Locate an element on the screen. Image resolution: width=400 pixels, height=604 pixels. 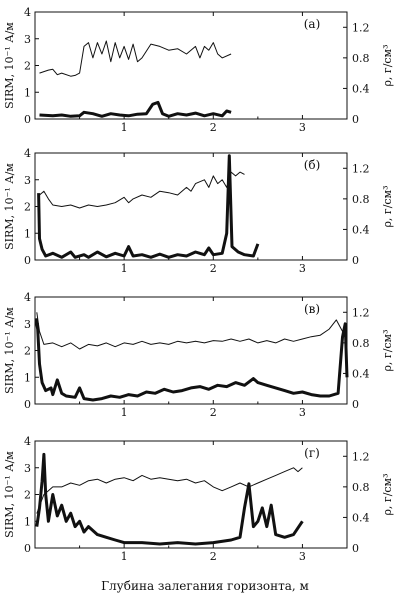
panel-tag: (г) is located at coordinates (312, 453).